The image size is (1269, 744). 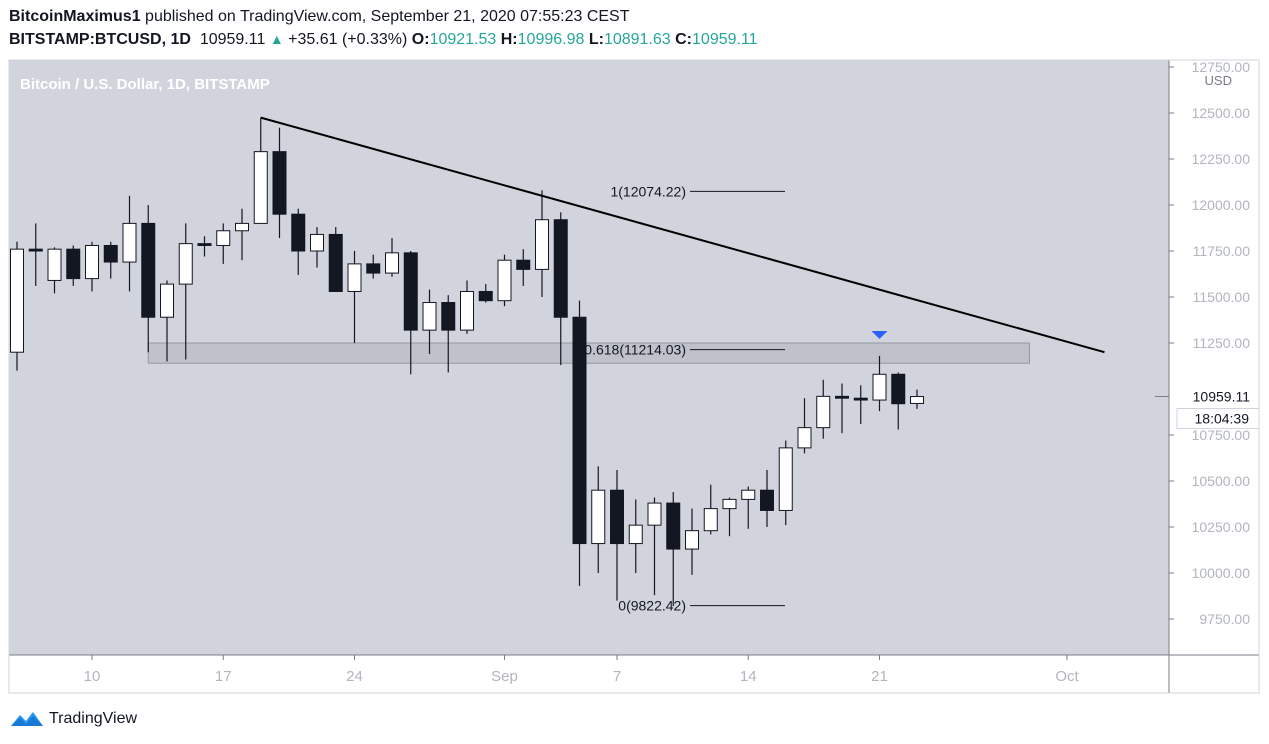 I want to click on fib-level-label: 0.618(11214.03), so click(x=635, y=350).